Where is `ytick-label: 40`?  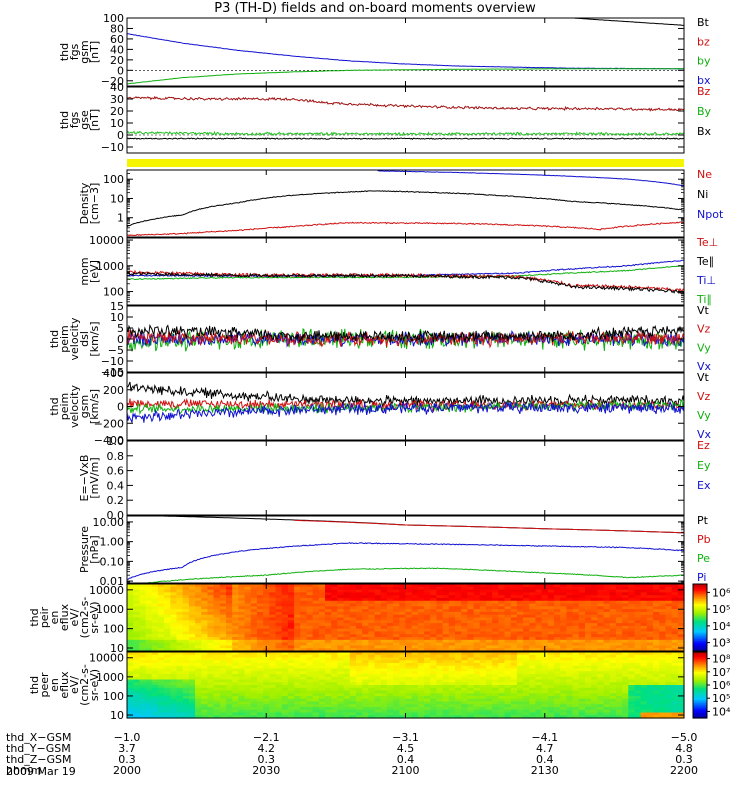
ytick-label: 40 is located at coordinates (117, 49).